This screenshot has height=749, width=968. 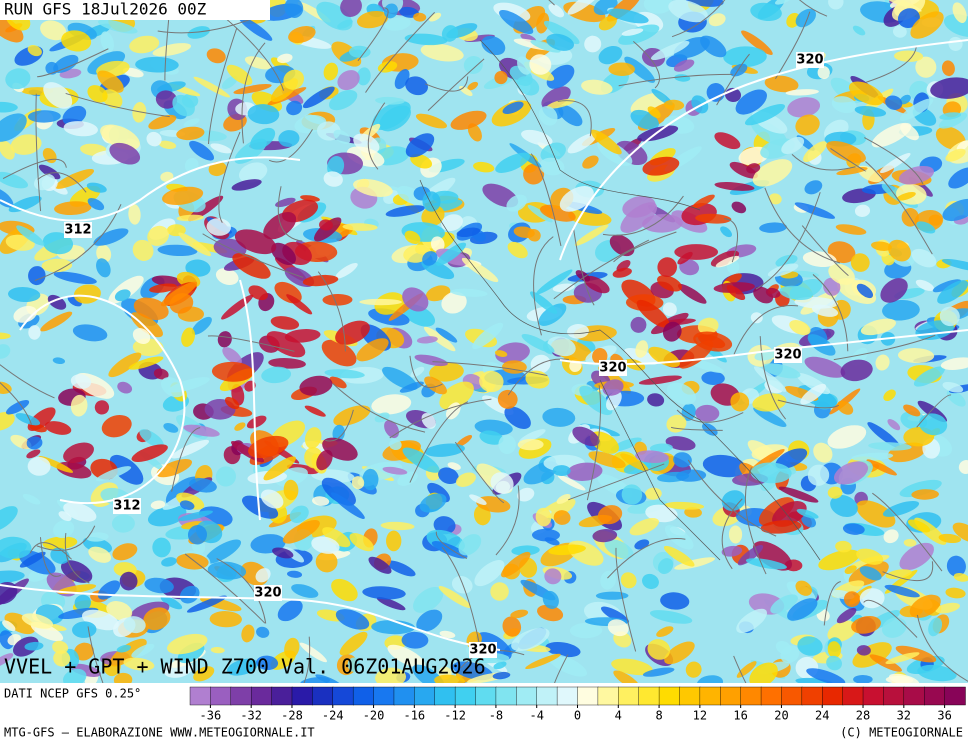 What do you see at coordinates (658, 716) in the screenshot?
I see `colorbar-tick-label: 8` at bounding box center [658, 716].